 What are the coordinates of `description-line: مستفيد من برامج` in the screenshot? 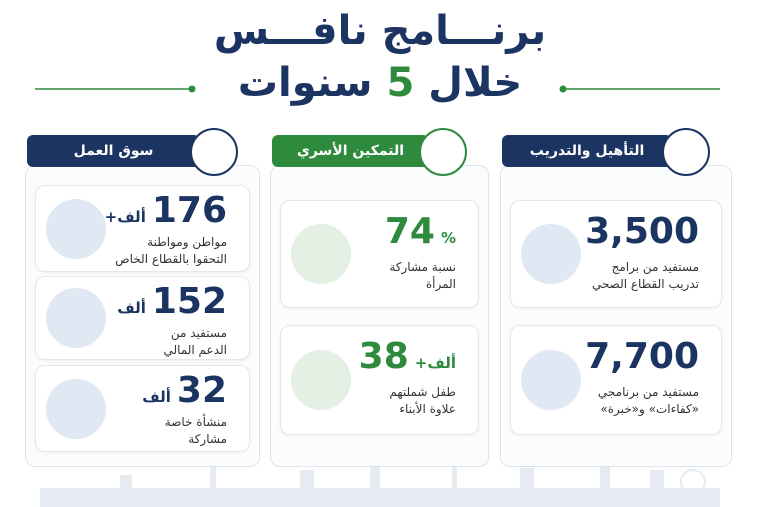 It's located at (655, 267).